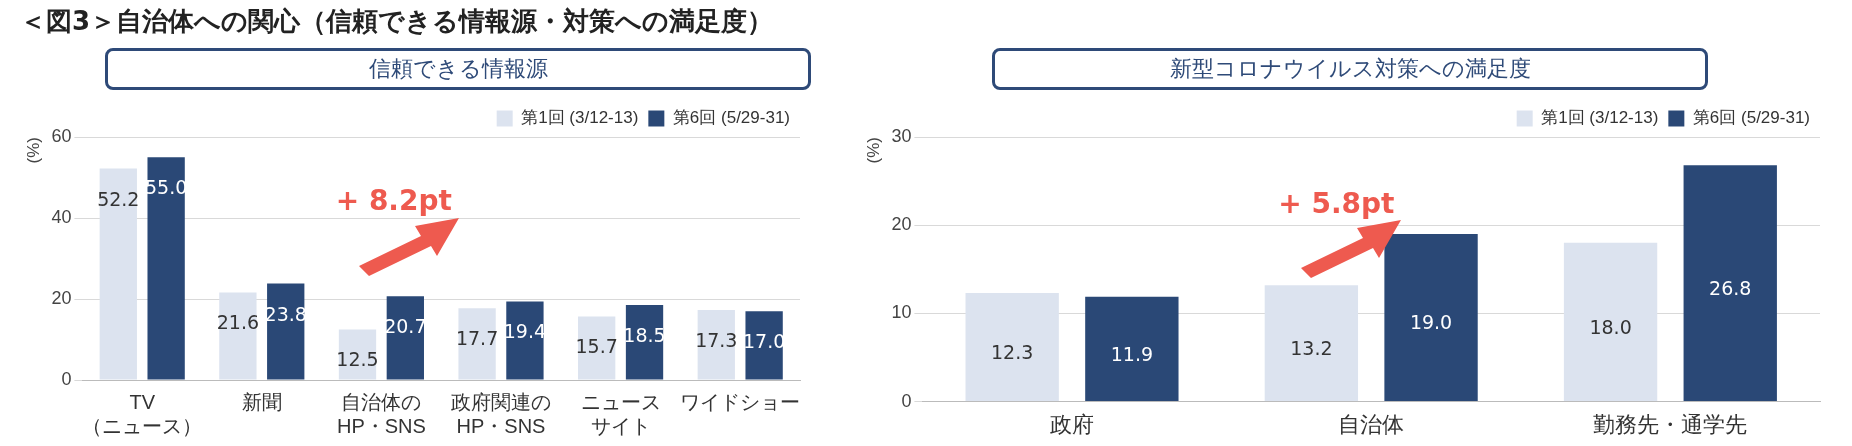  I want to click on data-label: 11.9, so click(1132, 353).